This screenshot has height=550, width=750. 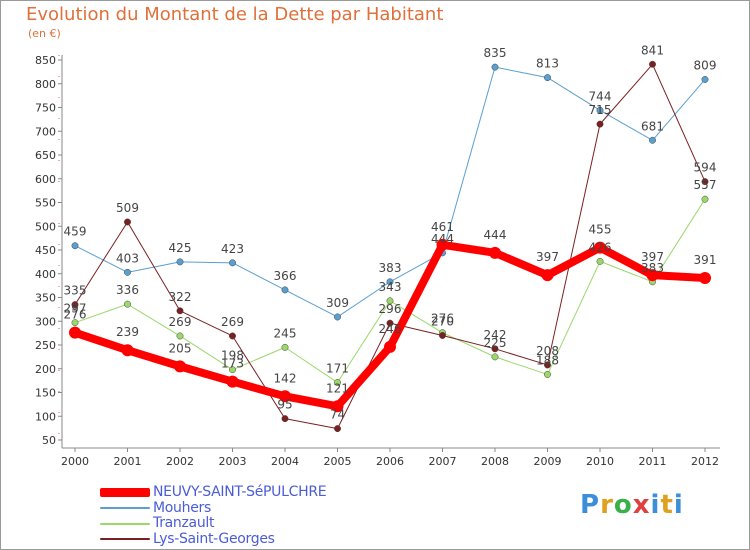 I want to click on data-label: 336, so click(x=127, y=290).